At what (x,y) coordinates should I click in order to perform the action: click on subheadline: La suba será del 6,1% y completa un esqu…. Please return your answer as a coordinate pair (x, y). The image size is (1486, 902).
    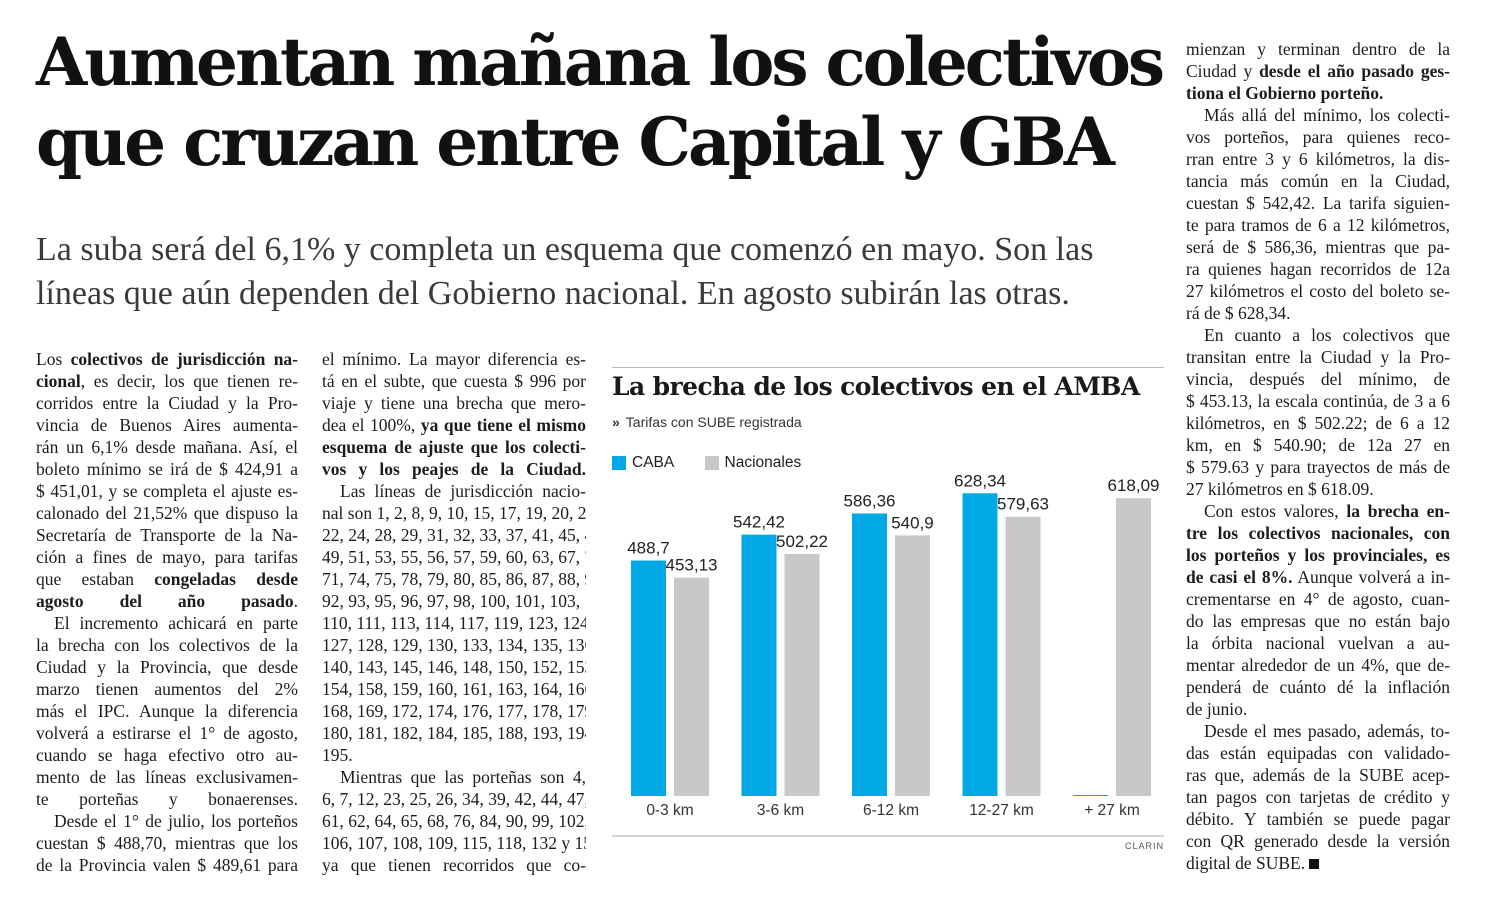
    Looking at the image, I should click on (601, 272).